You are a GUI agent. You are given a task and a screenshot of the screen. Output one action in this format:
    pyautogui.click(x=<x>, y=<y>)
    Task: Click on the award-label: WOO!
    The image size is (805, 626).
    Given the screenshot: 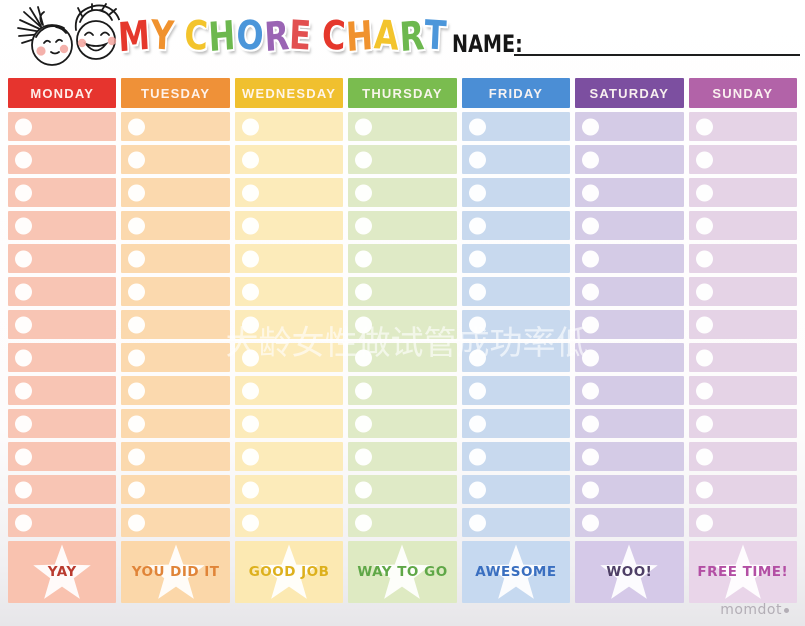 What is the action you would take?
    pyautogui.click(x=629, y=572)
    